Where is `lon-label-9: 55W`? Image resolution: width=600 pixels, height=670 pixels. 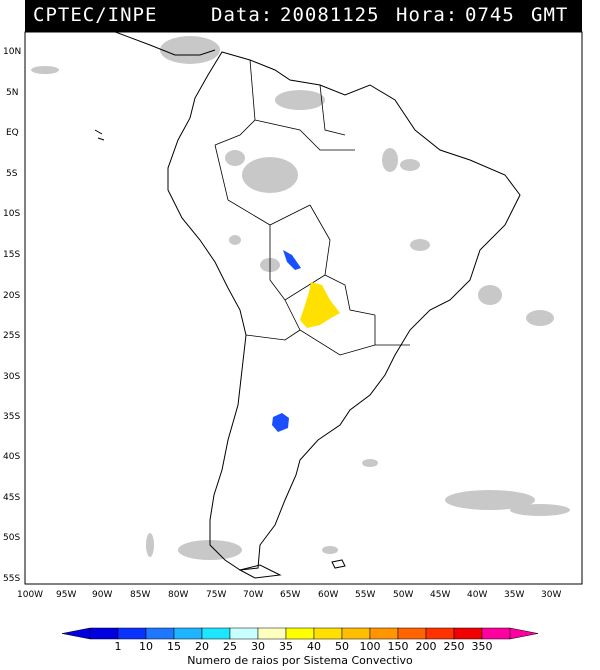
lon-label-9: 55W is located at coordinates (365, 595).